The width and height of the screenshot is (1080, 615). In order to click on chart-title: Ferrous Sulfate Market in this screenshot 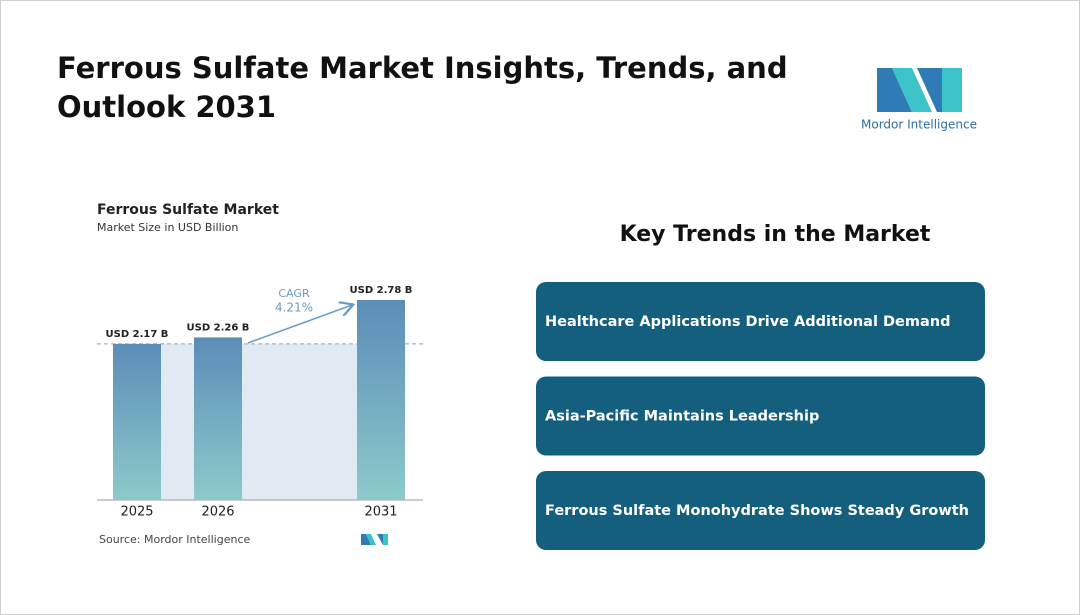, I will do `click(188, 210)`.